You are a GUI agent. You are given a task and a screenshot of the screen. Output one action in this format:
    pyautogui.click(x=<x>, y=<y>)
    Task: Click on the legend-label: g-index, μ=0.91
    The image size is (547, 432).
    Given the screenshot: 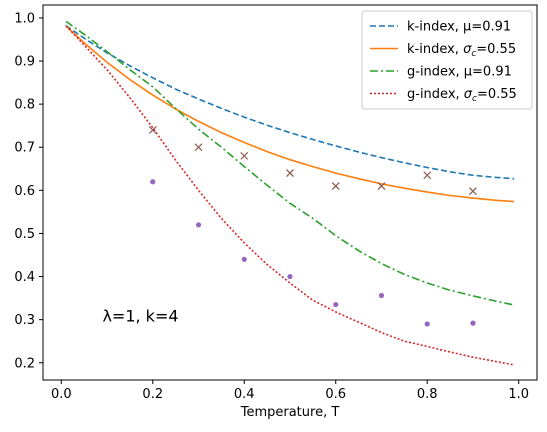 What is the action you would take?
    pyautogui.click(x=459, y=72)
    